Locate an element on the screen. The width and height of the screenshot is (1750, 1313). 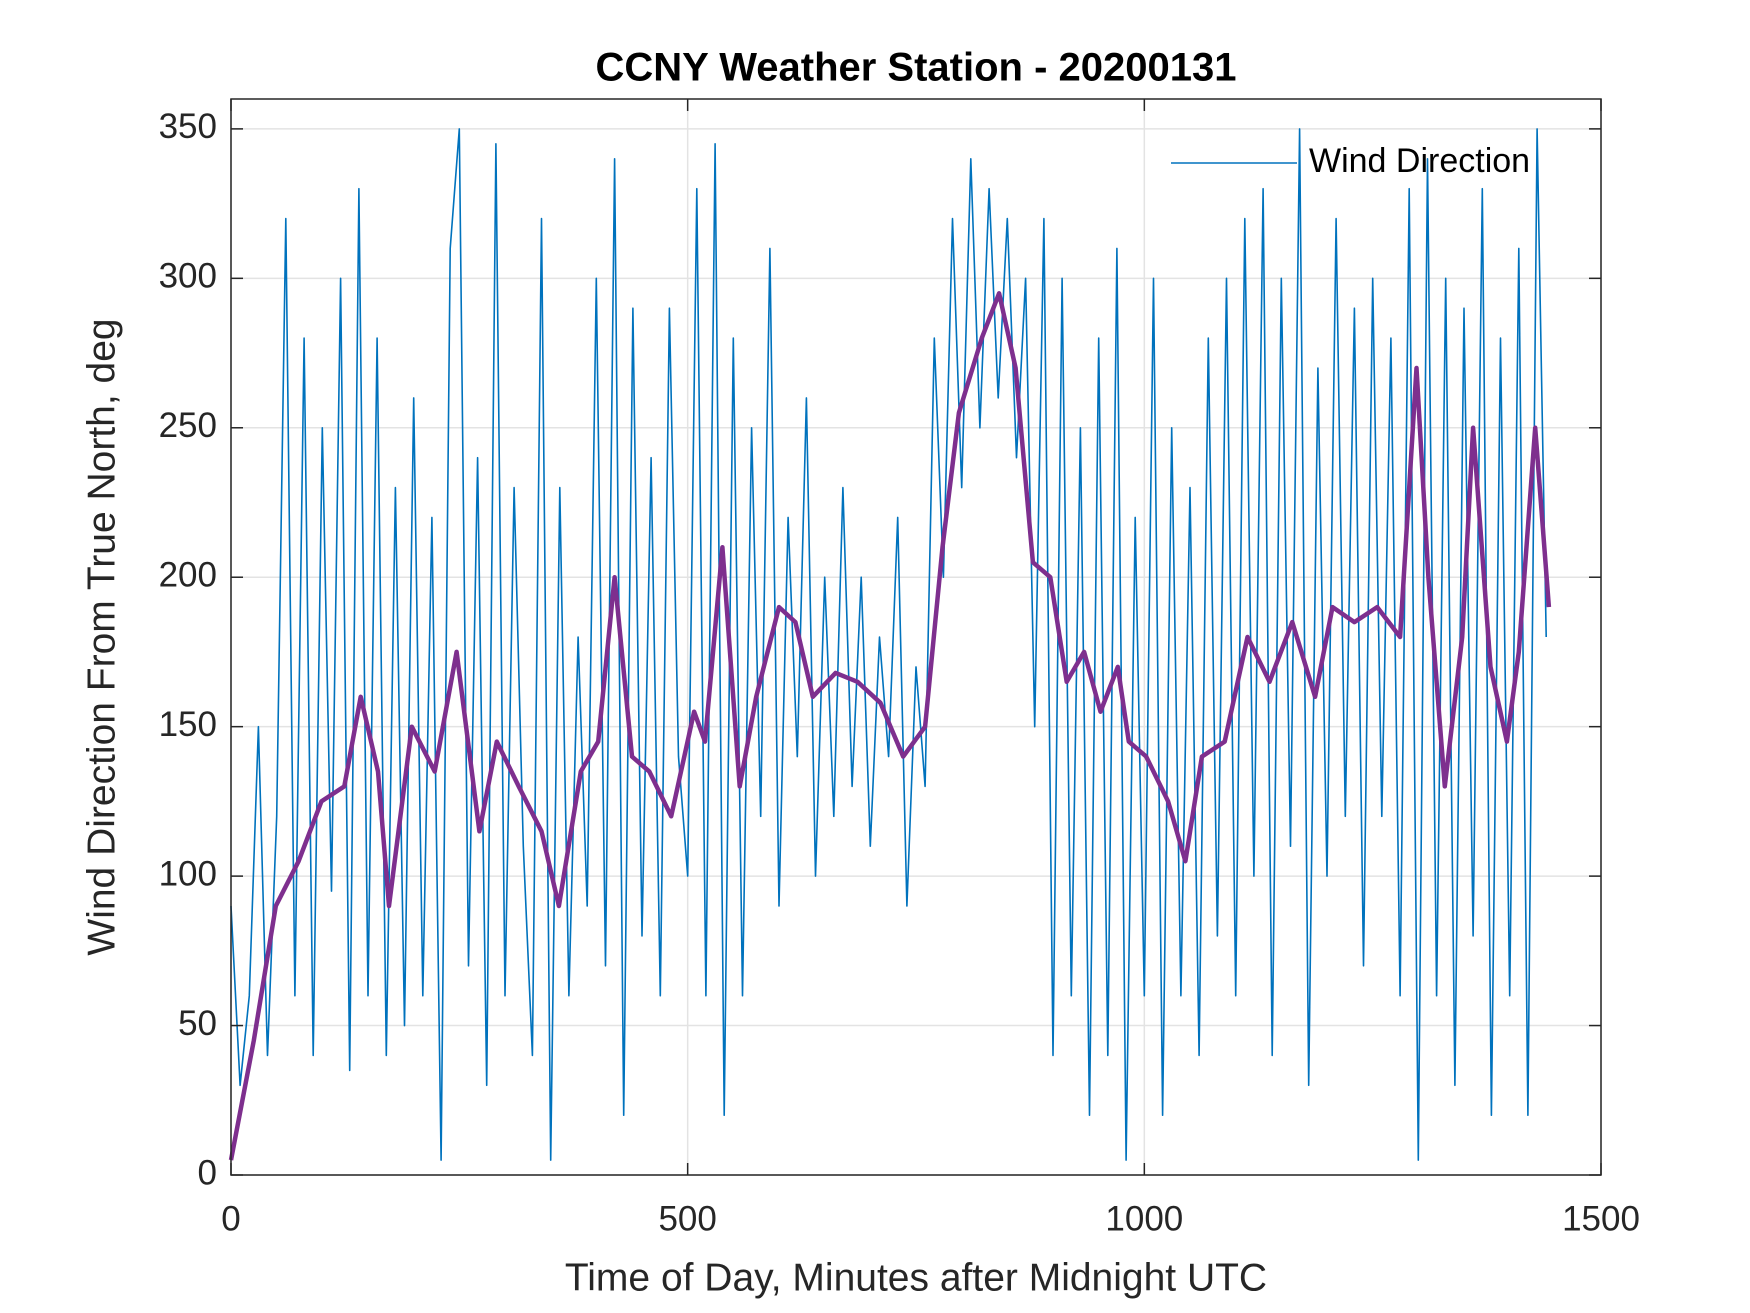
x-tick-label: 1500 is located at coordinates (1601, 1218).